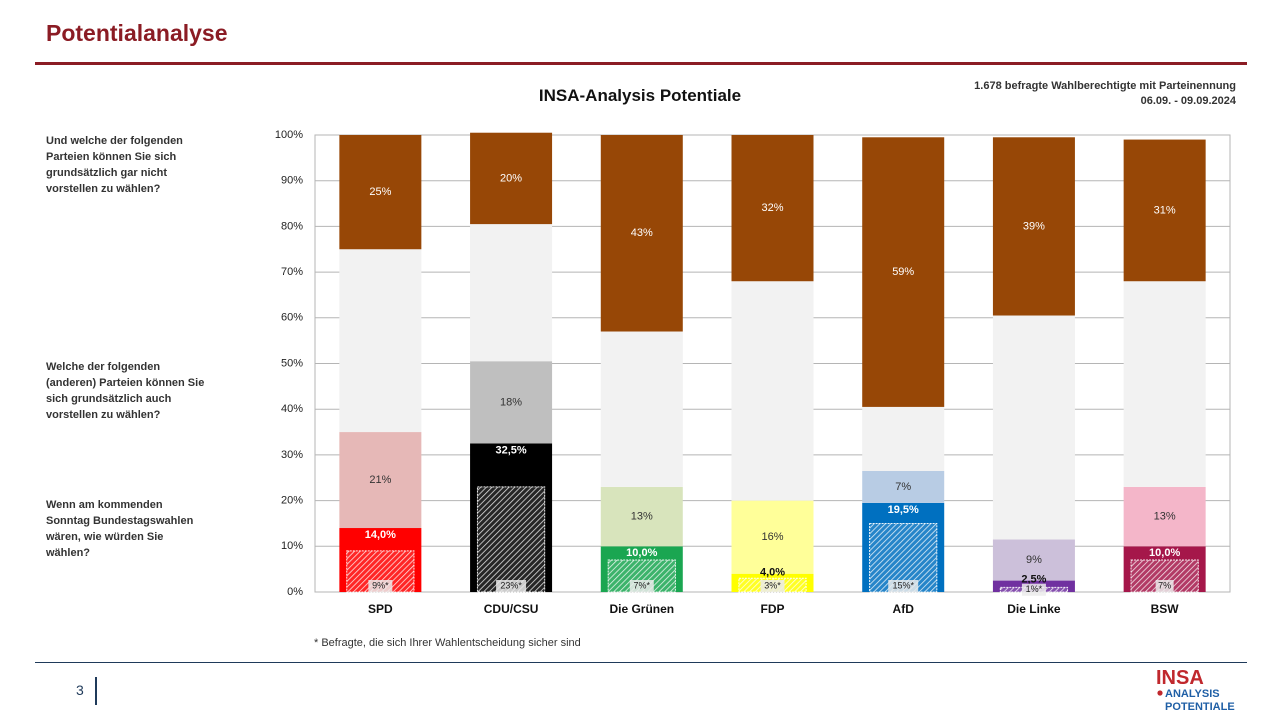 Image resolution: width=1280 pixels, height=720 pixels. I want to click on y-tick-label: 60%, so click(292, 318).